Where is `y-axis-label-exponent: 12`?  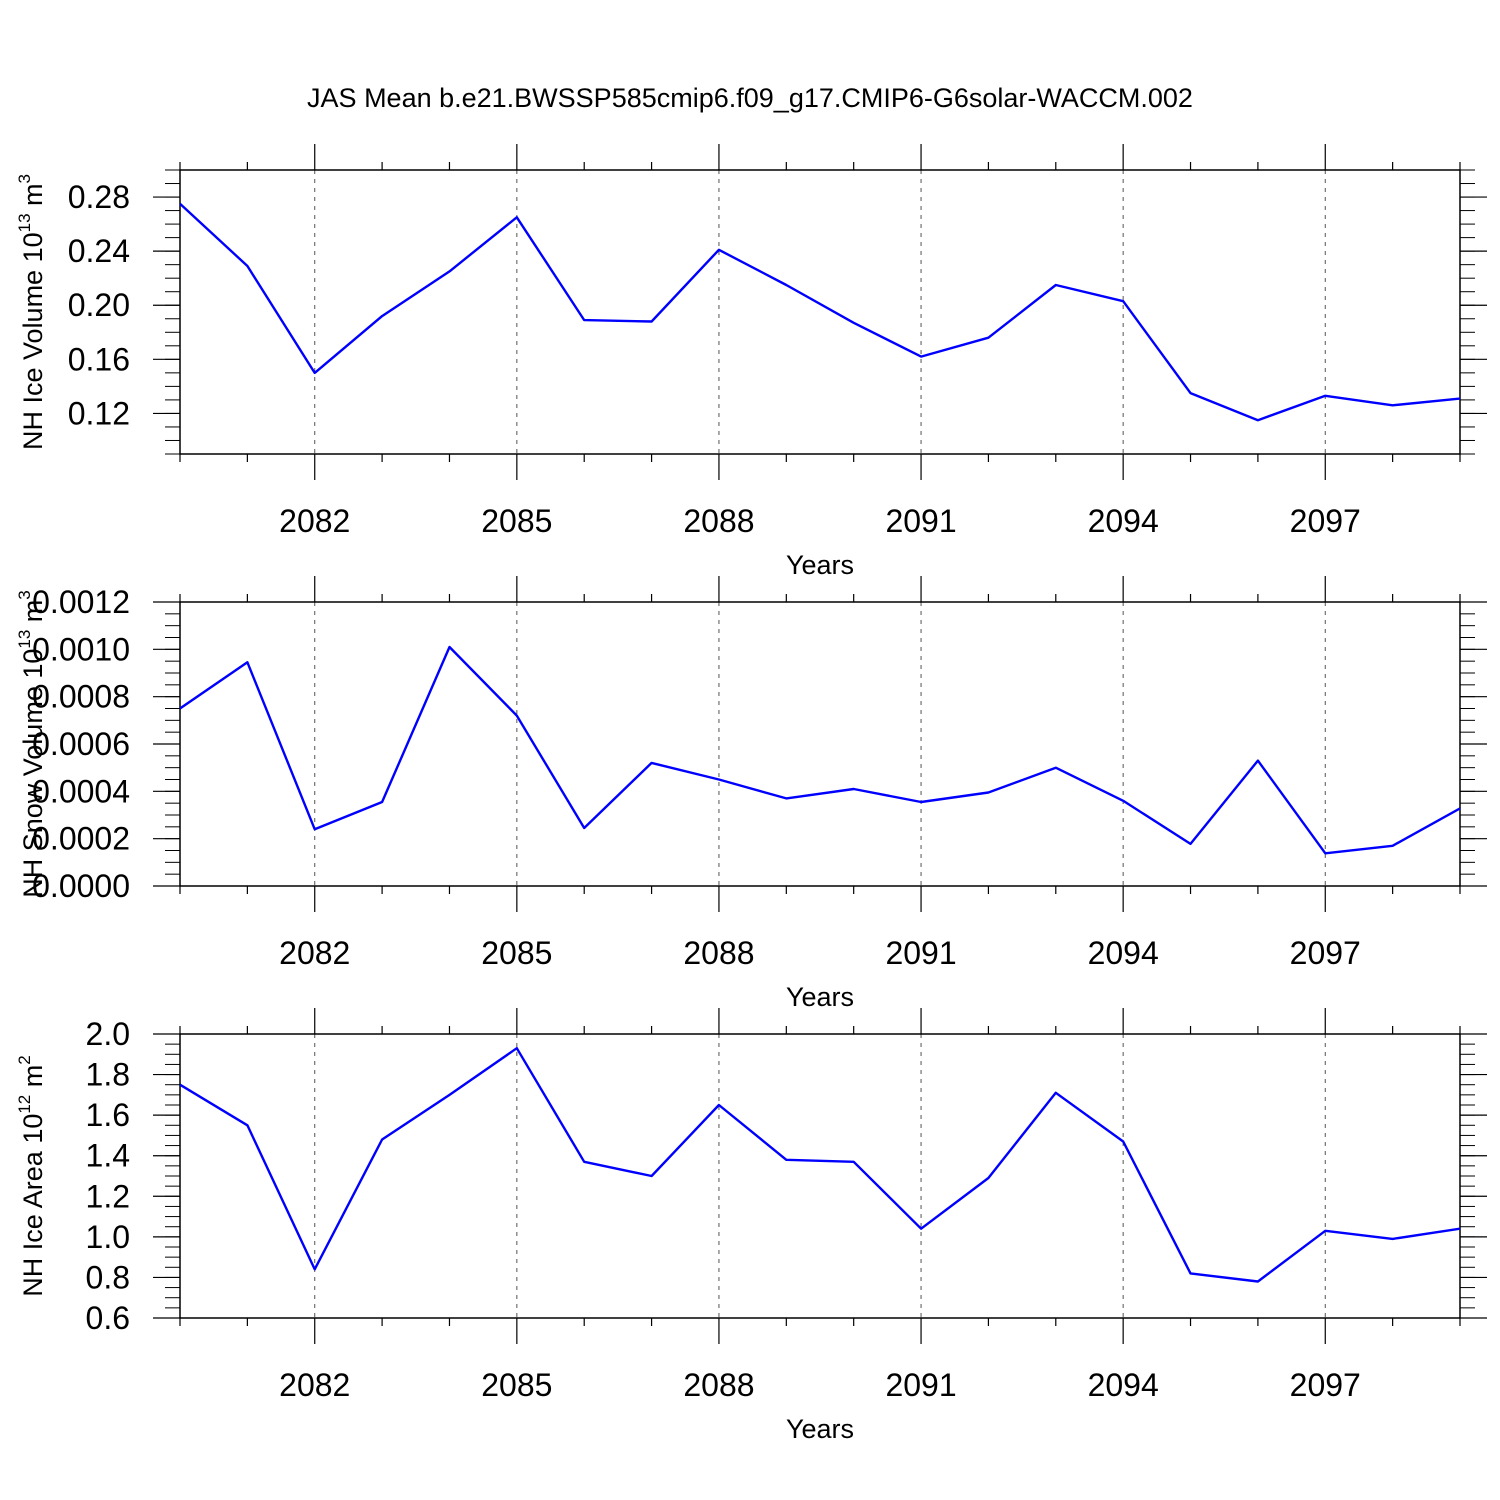 y-axis-label-exponent: 12 is located at coordinates (24, 1104).